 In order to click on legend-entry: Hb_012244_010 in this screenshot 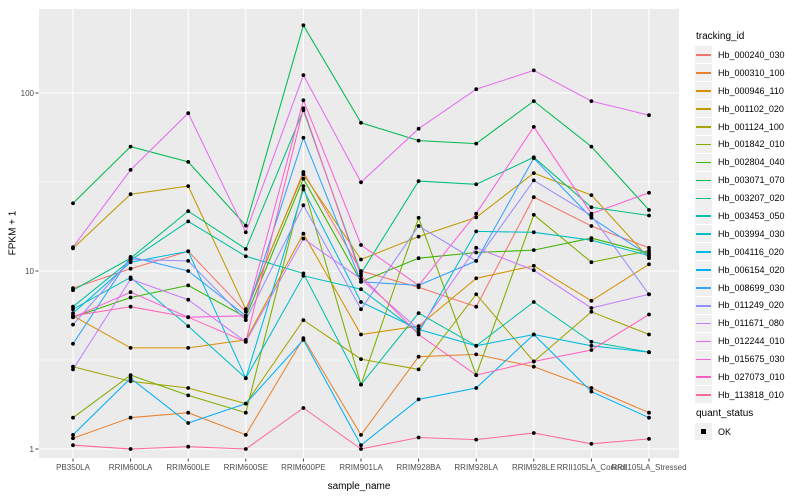, I will do `click(747, 341)`.